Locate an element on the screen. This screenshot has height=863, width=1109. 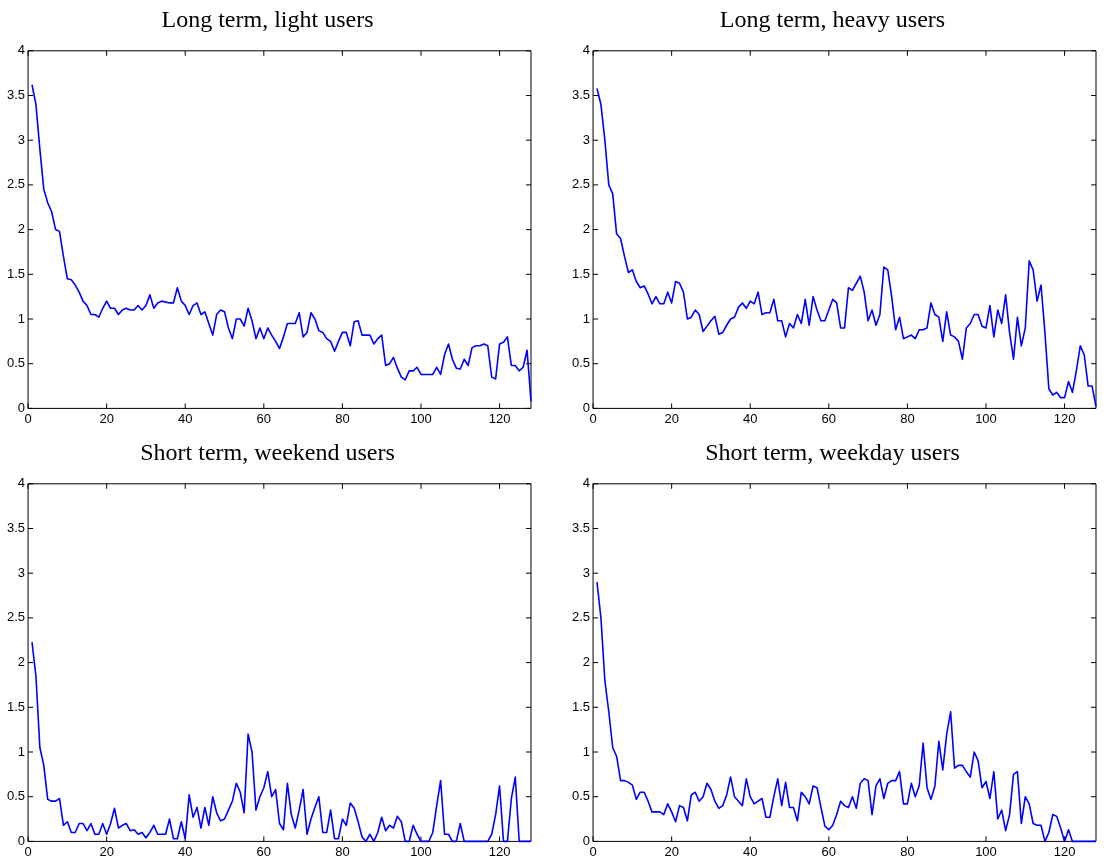
chart-title: Short term, weekday users is located at coordinates (832, 451).